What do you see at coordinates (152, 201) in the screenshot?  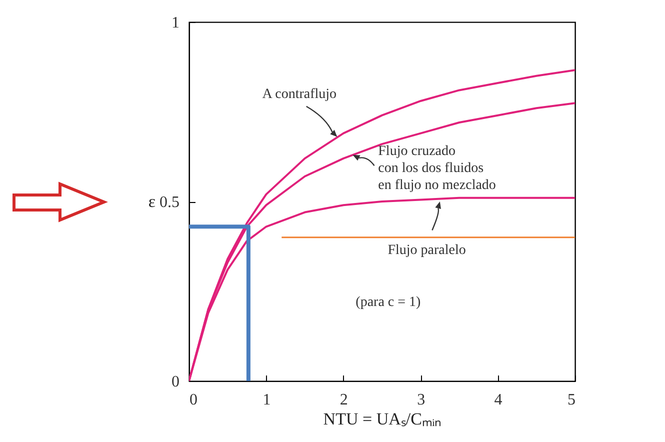 I see `y-axis-title: ε` at bounding box center [152, 201].